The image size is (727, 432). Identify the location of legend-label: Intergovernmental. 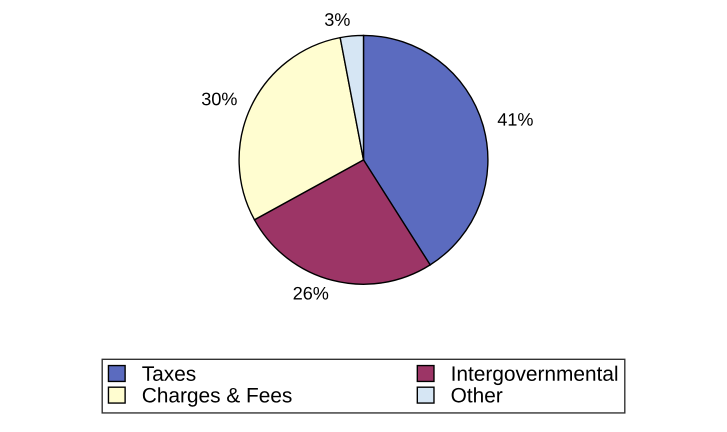
(535, 376).